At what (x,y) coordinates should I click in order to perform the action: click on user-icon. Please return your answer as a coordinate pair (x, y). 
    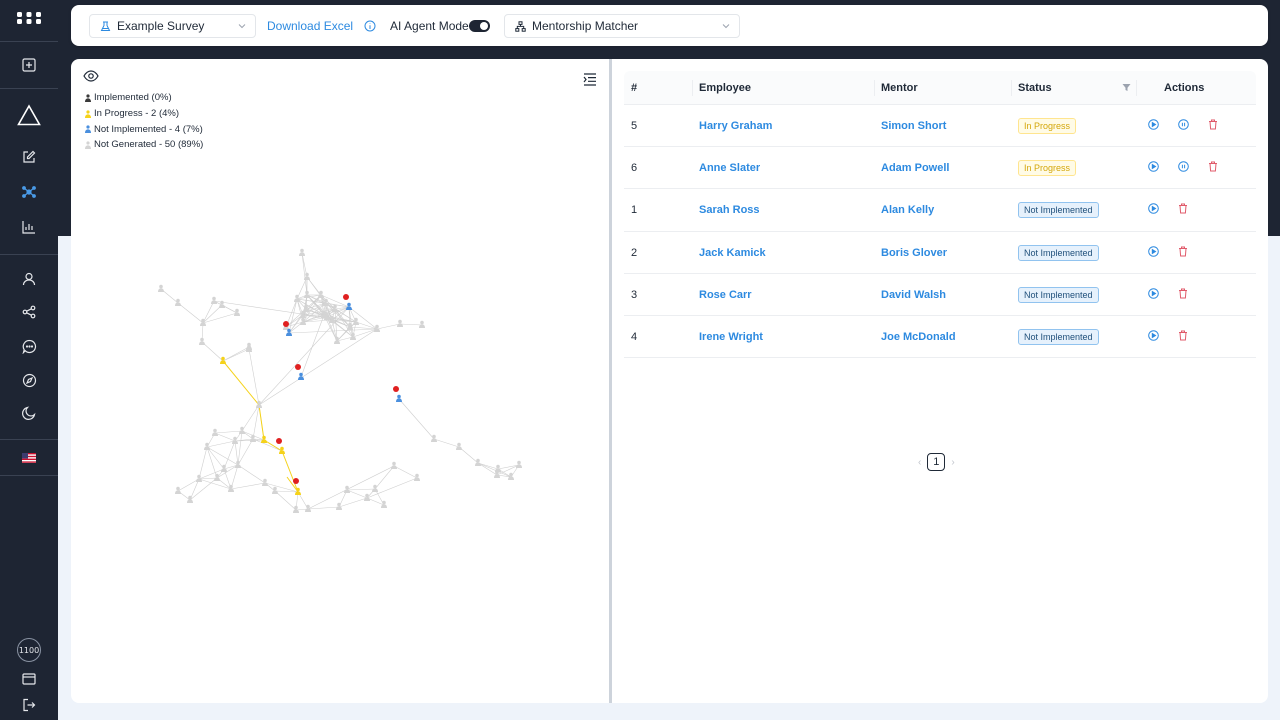
    Looking at the image, I should click on (29, 279).